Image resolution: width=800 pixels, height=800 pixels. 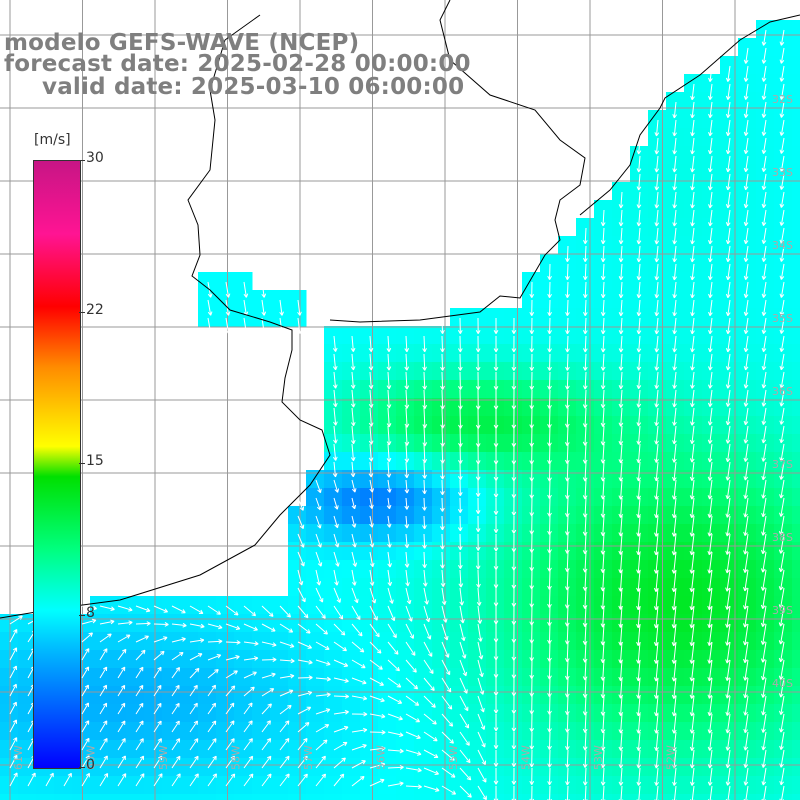 What do you see at coordinates (782, 172) in the screenshot?
I see `lat-label: 33S` at bounding box center [782, 172].